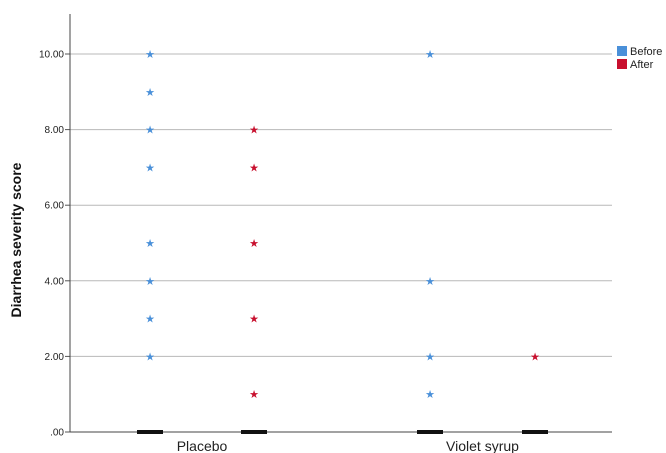 The width and height of the screenshot is (666, 453). Describe the element at coordinates (55, 281) in the screenshot. I see `y-tick-label: 4.00` at that location.